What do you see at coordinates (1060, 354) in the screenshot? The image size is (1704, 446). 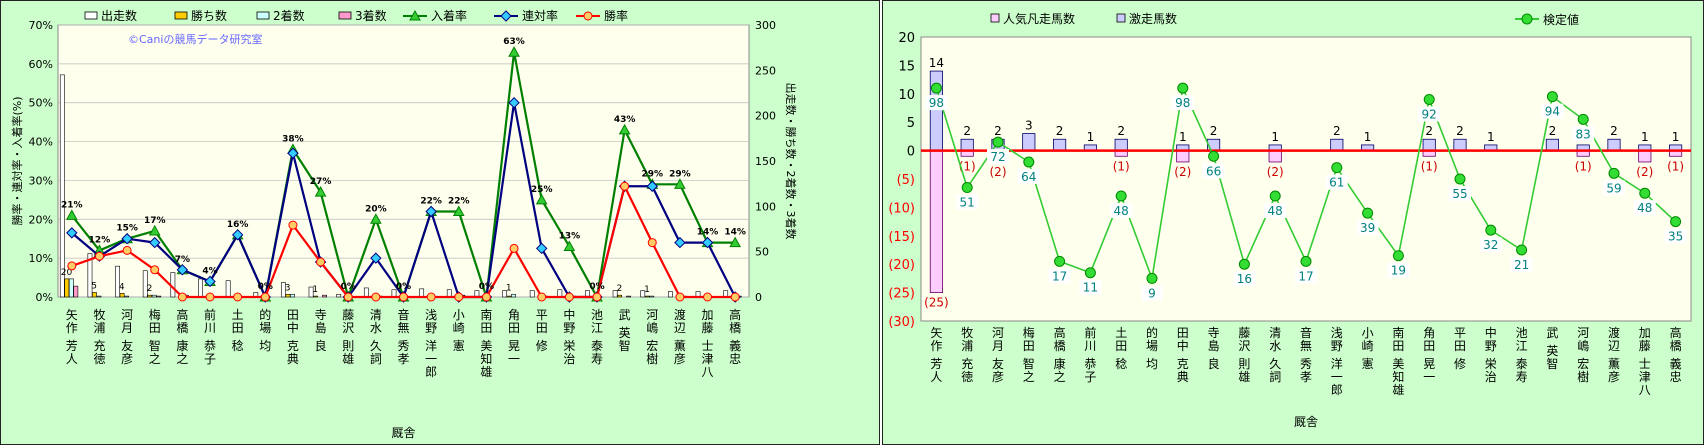 I see `x-category-label: 高橋 康之` at bounding box center [1060, 354].